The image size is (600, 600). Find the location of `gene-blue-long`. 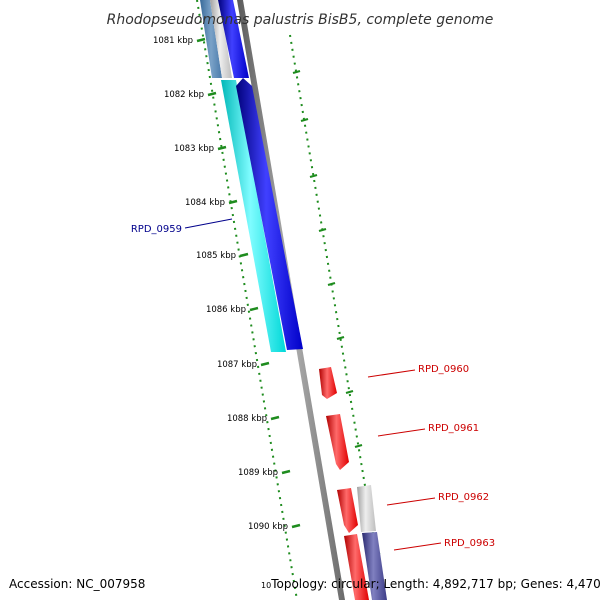

gene-blue-long is located at coordinates (269, 214).